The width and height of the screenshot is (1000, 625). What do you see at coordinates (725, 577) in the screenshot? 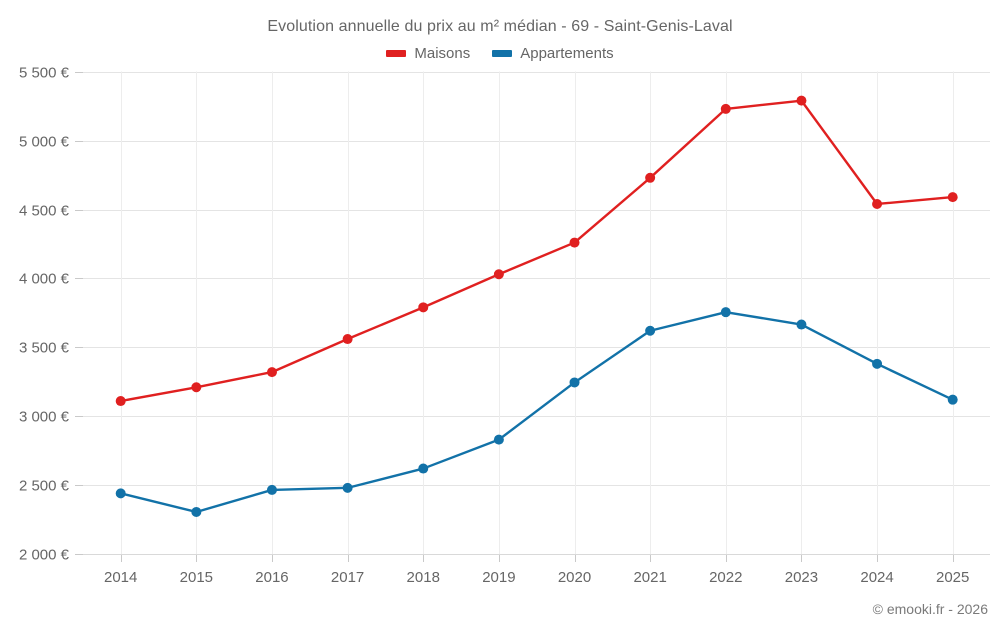
I see `x-tick-label: 2022` at bounding box center [725, 577].